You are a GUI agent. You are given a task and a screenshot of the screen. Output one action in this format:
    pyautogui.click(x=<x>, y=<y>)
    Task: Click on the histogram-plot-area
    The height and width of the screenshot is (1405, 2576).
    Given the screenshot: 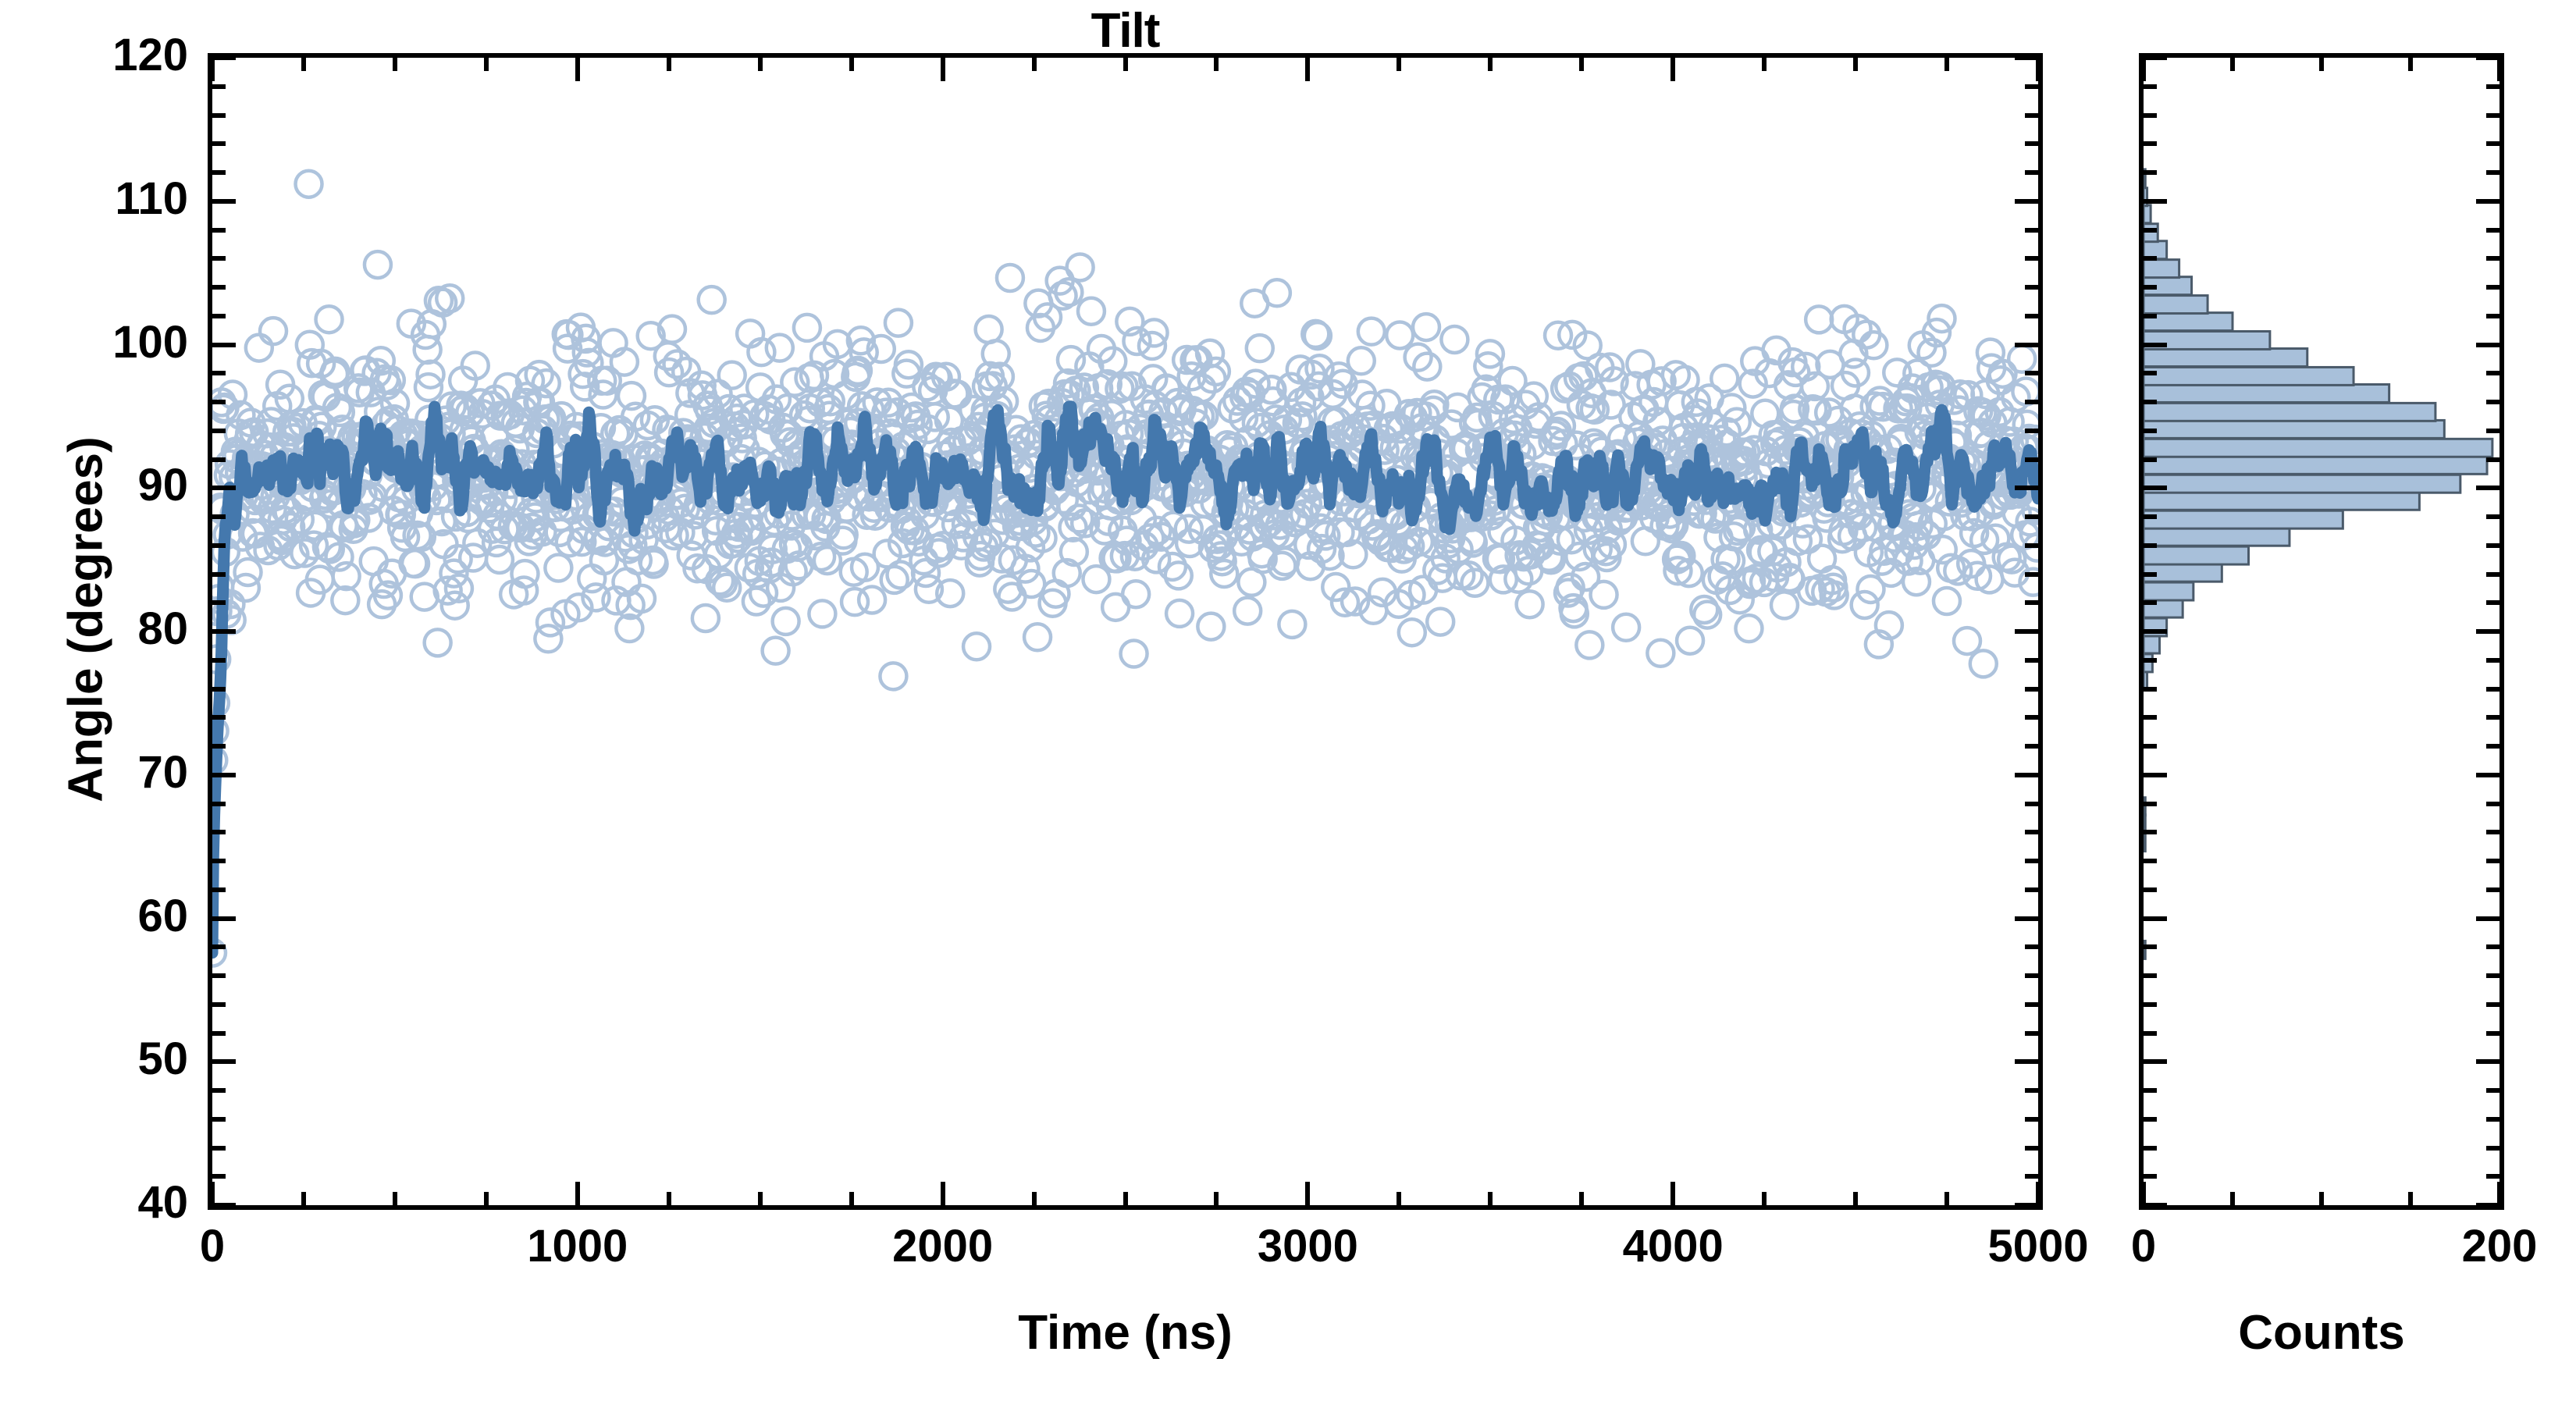 What is the action you would take?
    pyautogui.click(x=2322, y=632)
    